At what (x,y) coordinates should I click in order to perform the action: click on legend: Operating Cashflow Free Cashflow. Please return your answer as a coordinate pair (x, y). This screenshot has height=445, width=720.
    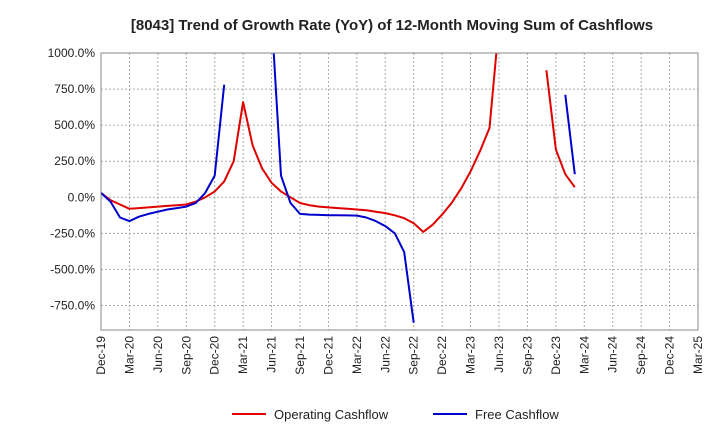
    Looking at the image, I should click on (395, 414).